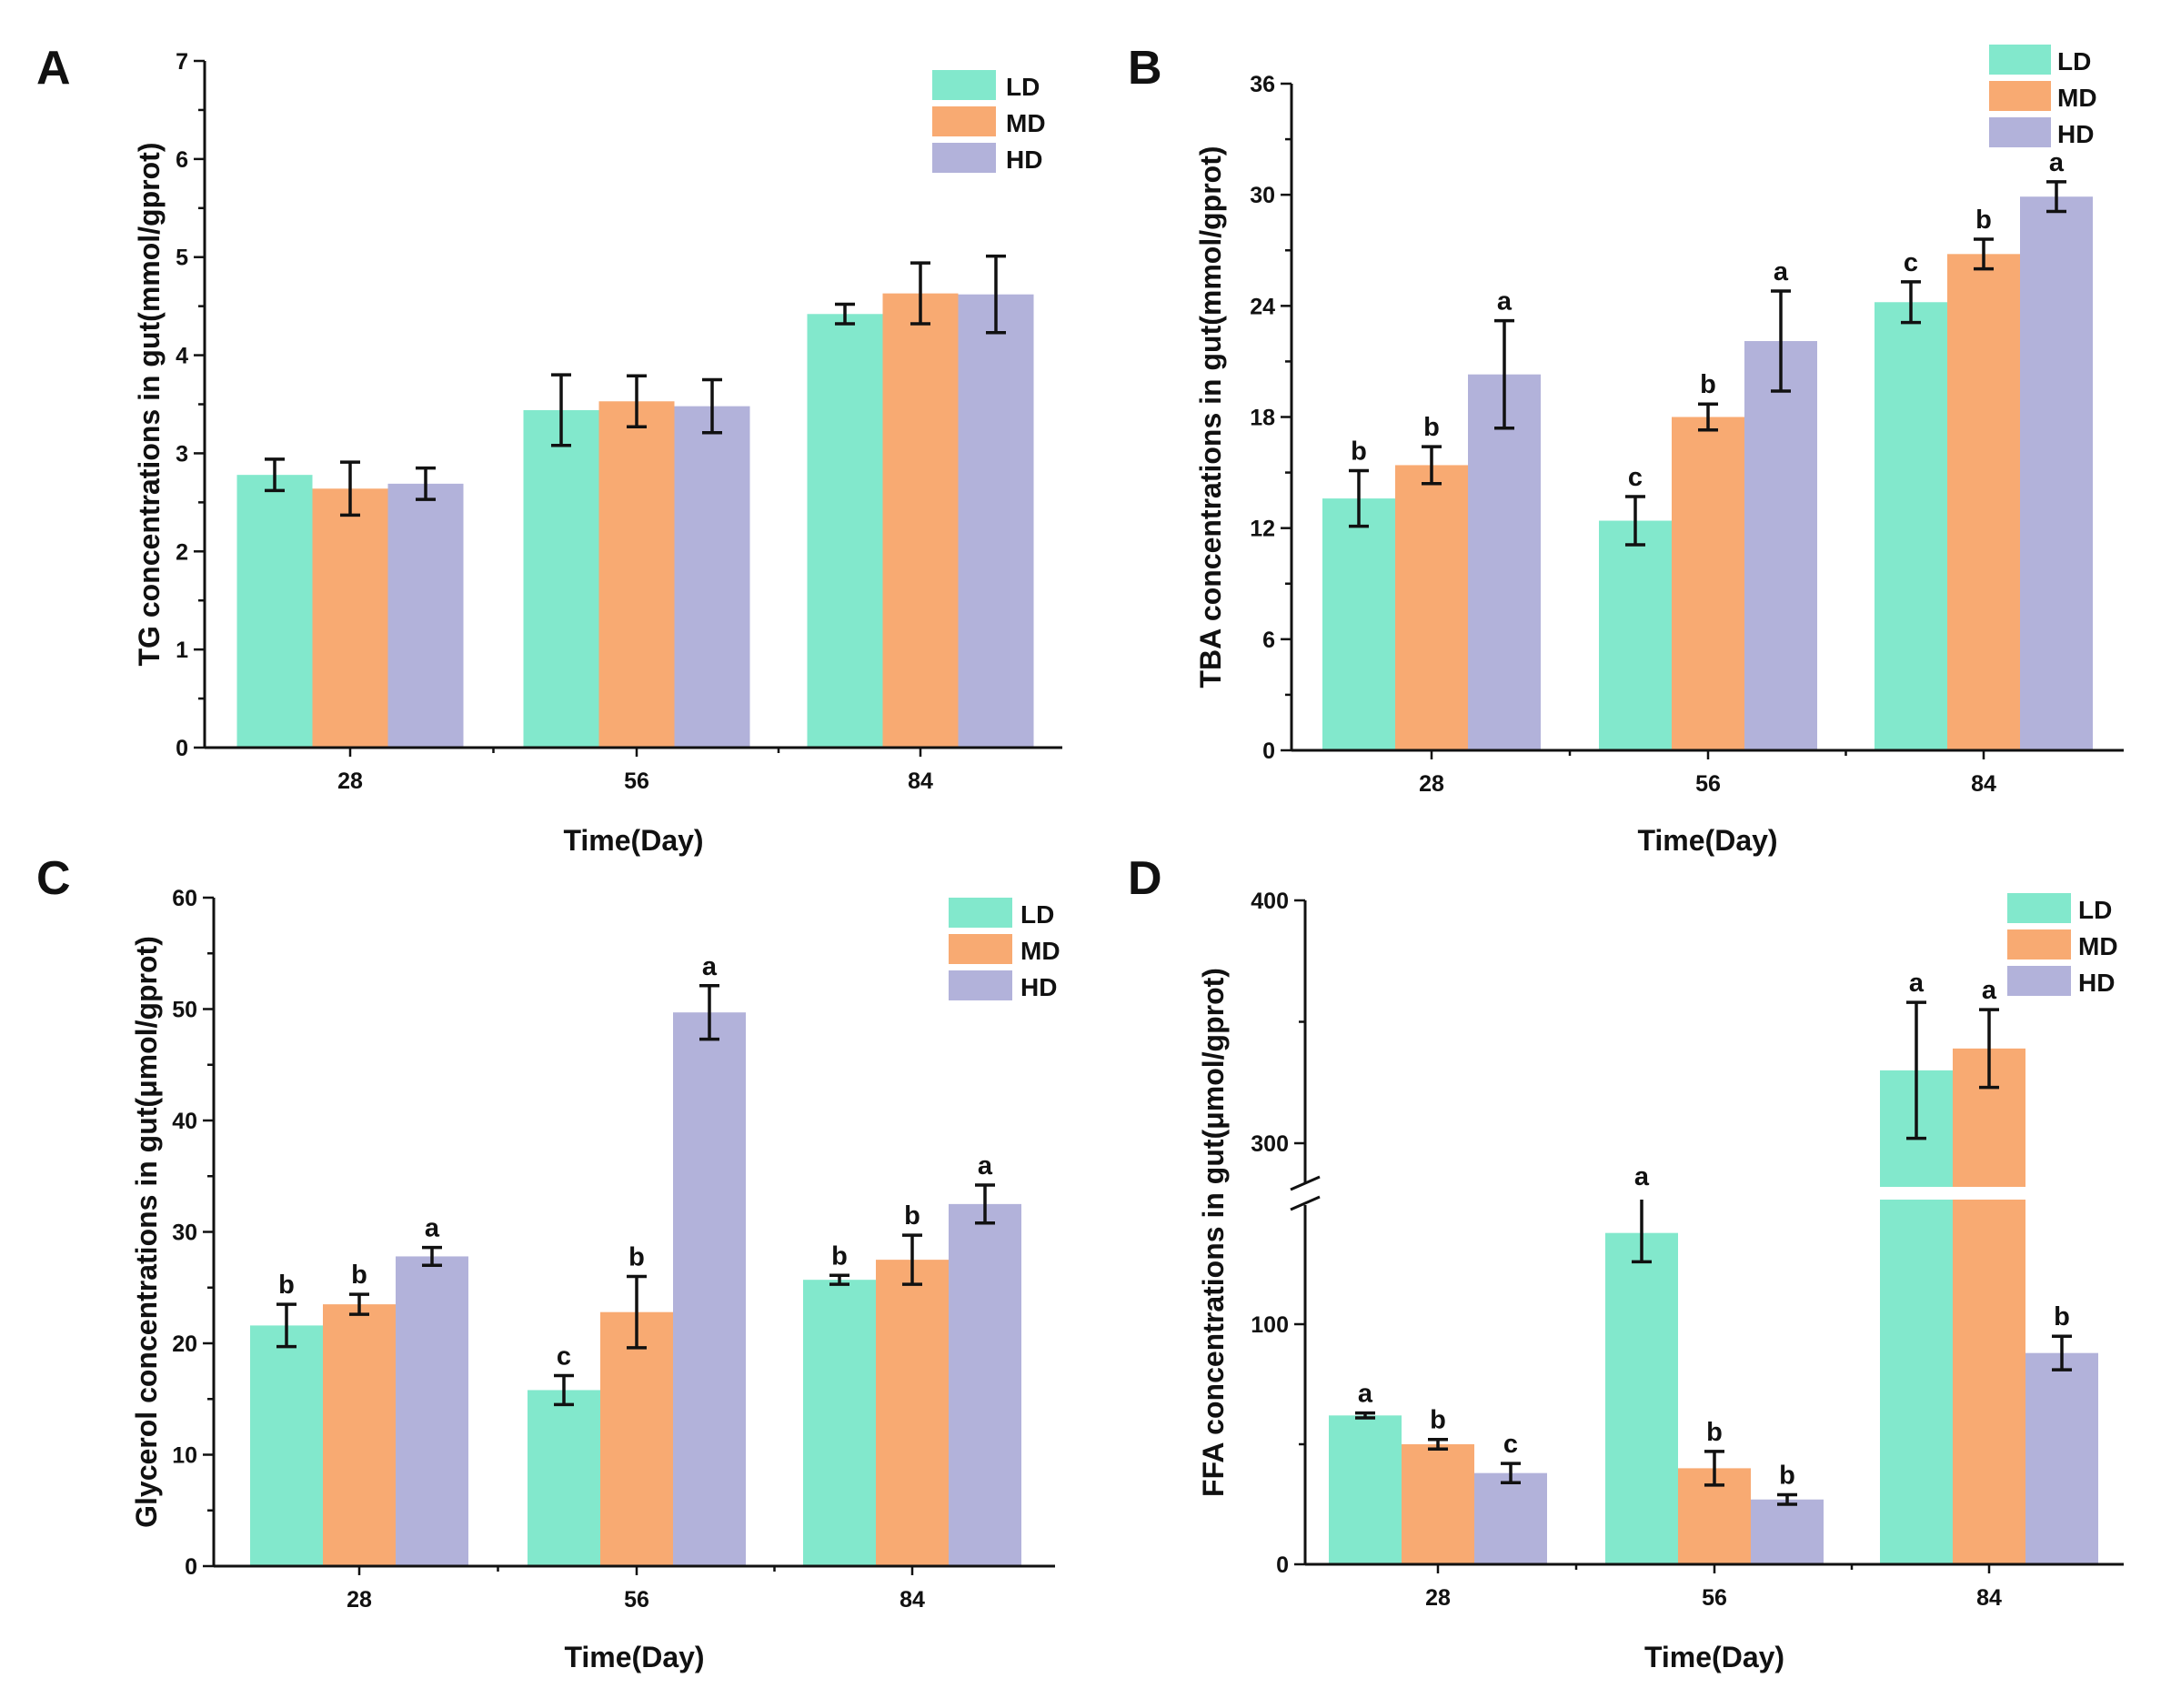 The height and width of the screenshot is (1708, 2161). Describe the element at coordinates (184, 1233) in the screenshot. I see `y-tick-label: 30` at that location.